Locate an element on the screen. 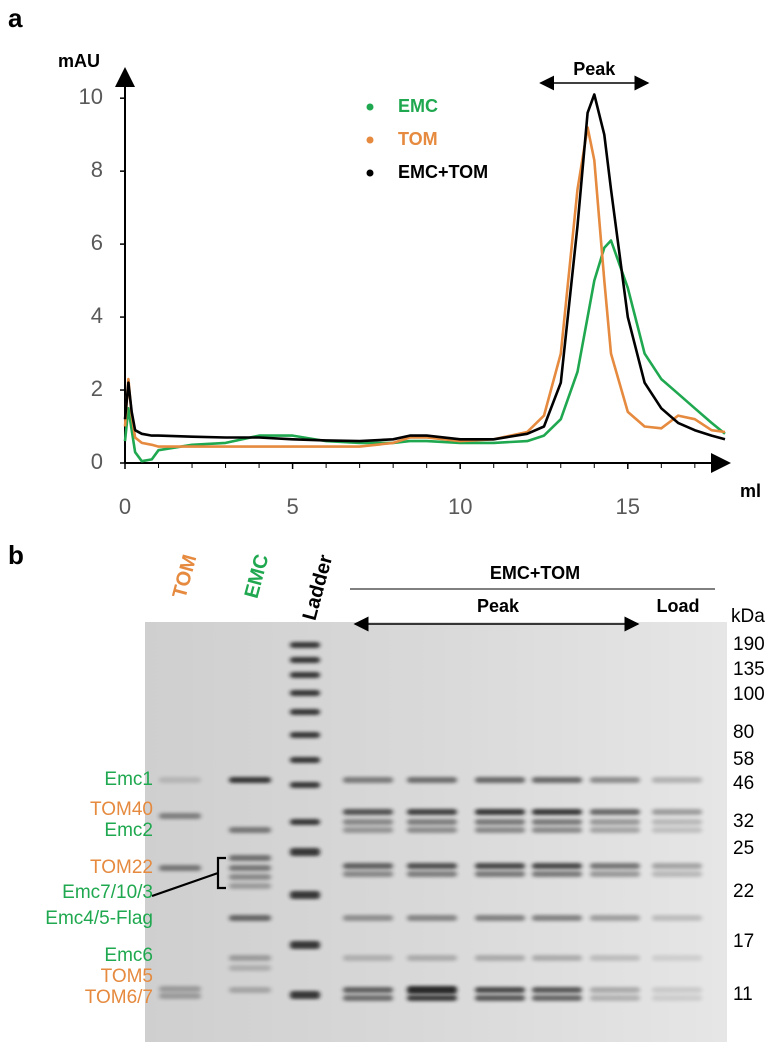 The height and width of the screenshot is (1055, 780). legend-label: TOM is located at coordinates (418, 139).